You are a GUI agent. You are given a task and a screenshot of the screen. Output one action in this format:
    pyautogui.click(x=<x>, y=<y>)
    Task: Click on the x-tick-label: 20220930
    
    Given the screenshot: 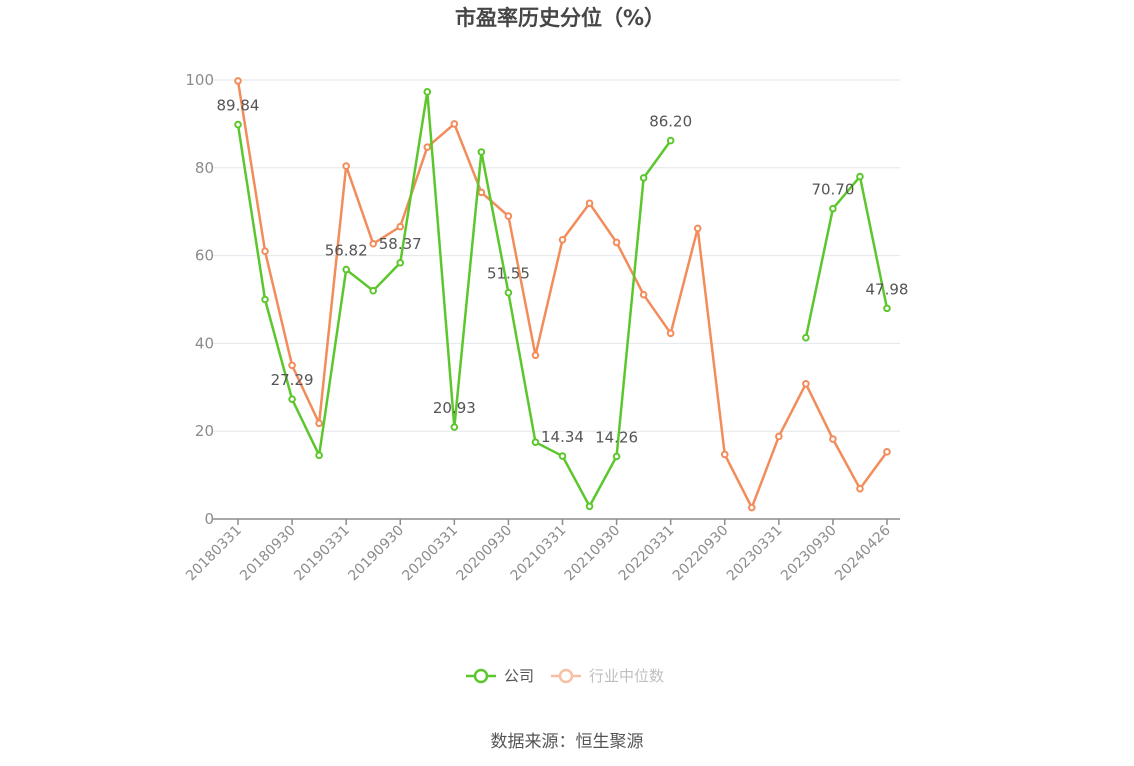 What is the action you would take?
    pyautogui.click(x=701, y=554)
    